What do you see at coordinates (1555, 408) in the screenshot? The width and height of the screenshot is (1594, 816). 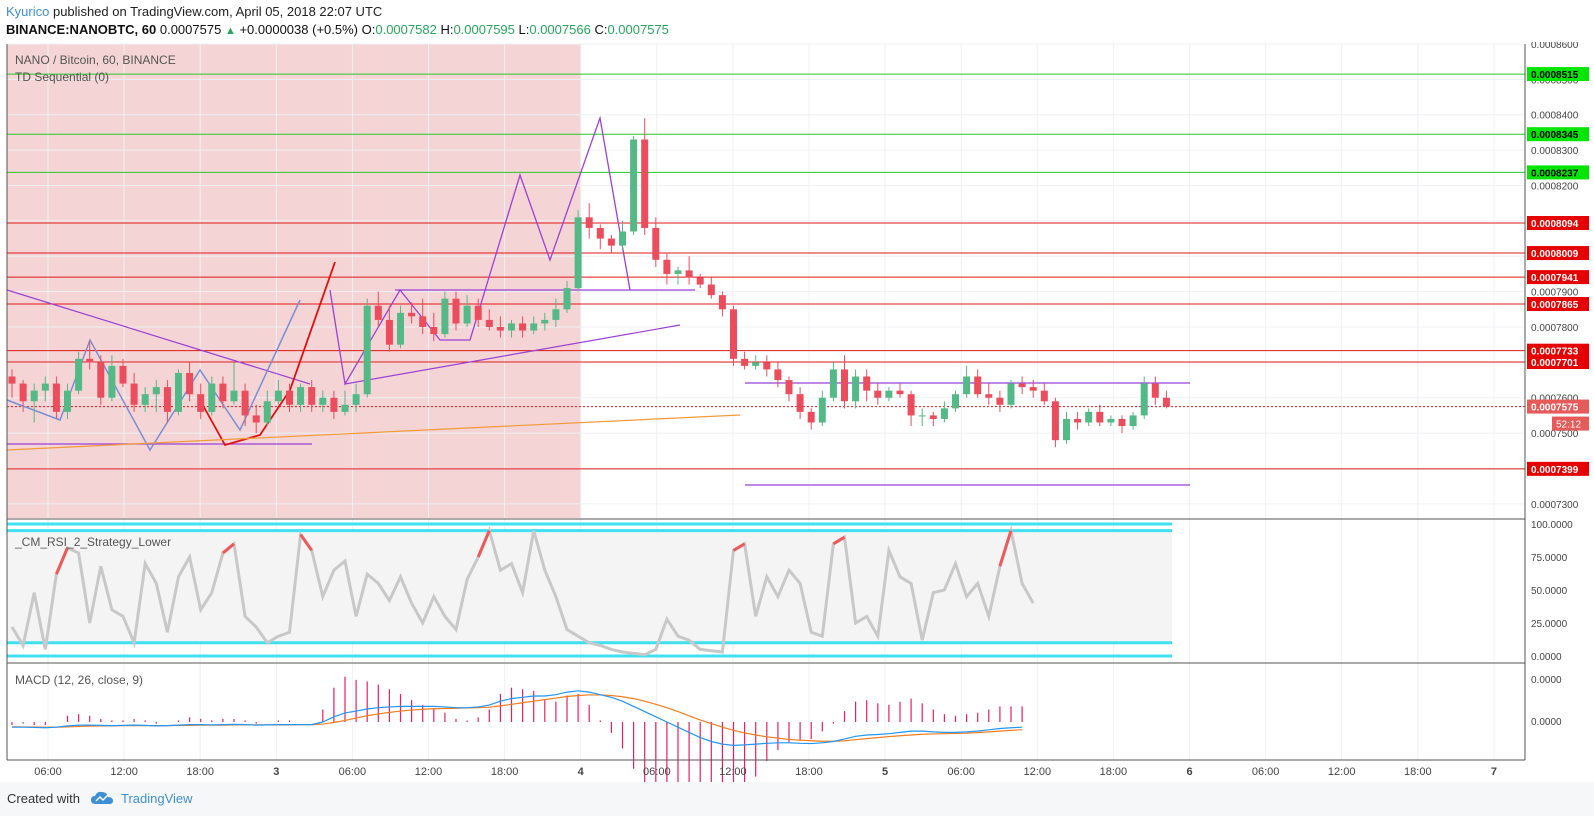 I see `current-price-label: 0.0007575` at bounding box center [1555, 408].